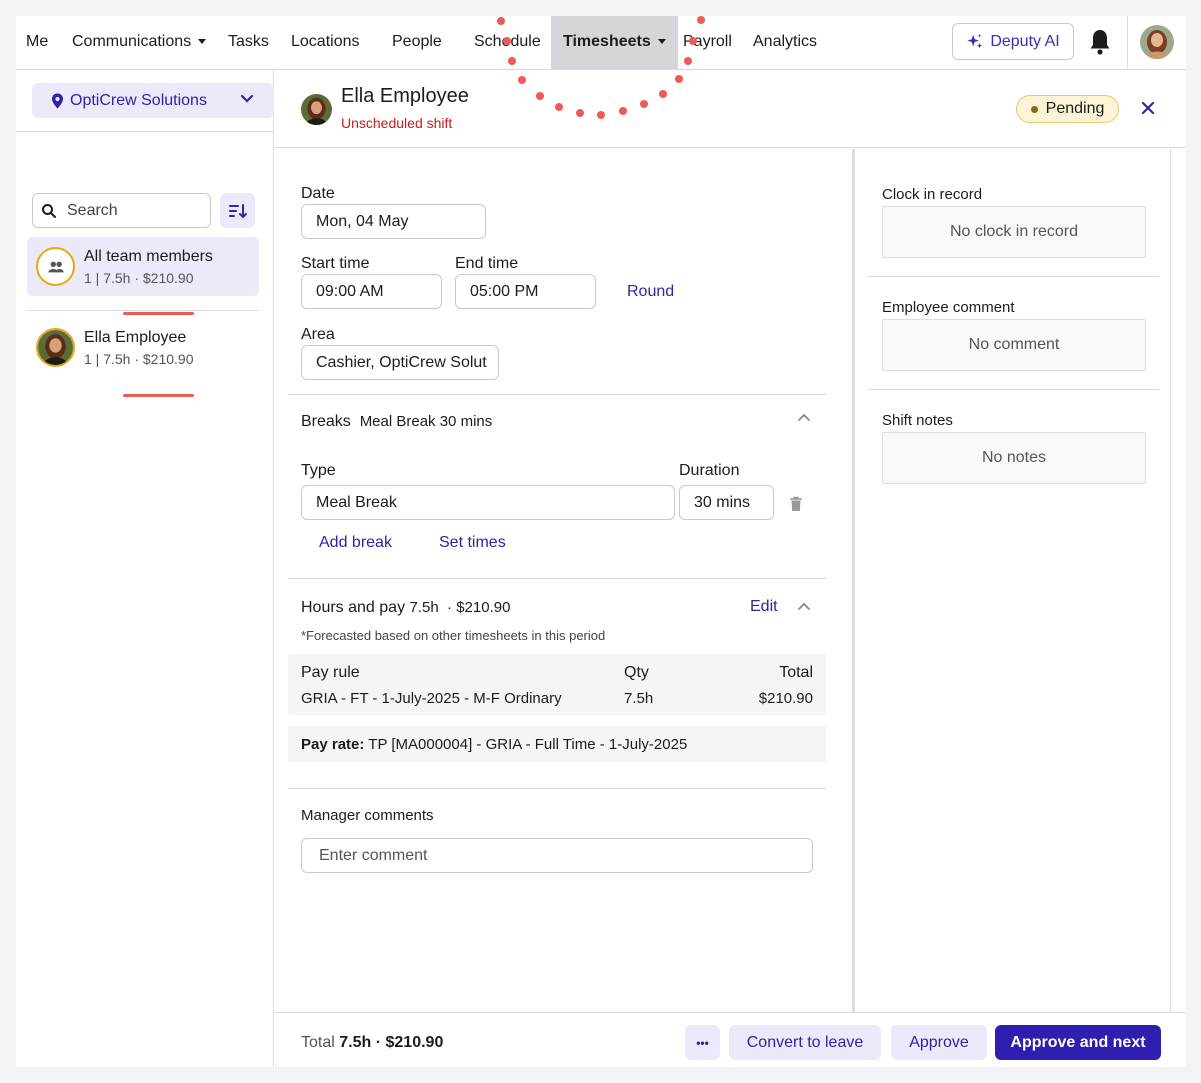  What do you see at coordinates (400, 362) in the screenshot?
I see `area-field: Cashier, OptiCrew Solut` at bounding box center [400, 362].